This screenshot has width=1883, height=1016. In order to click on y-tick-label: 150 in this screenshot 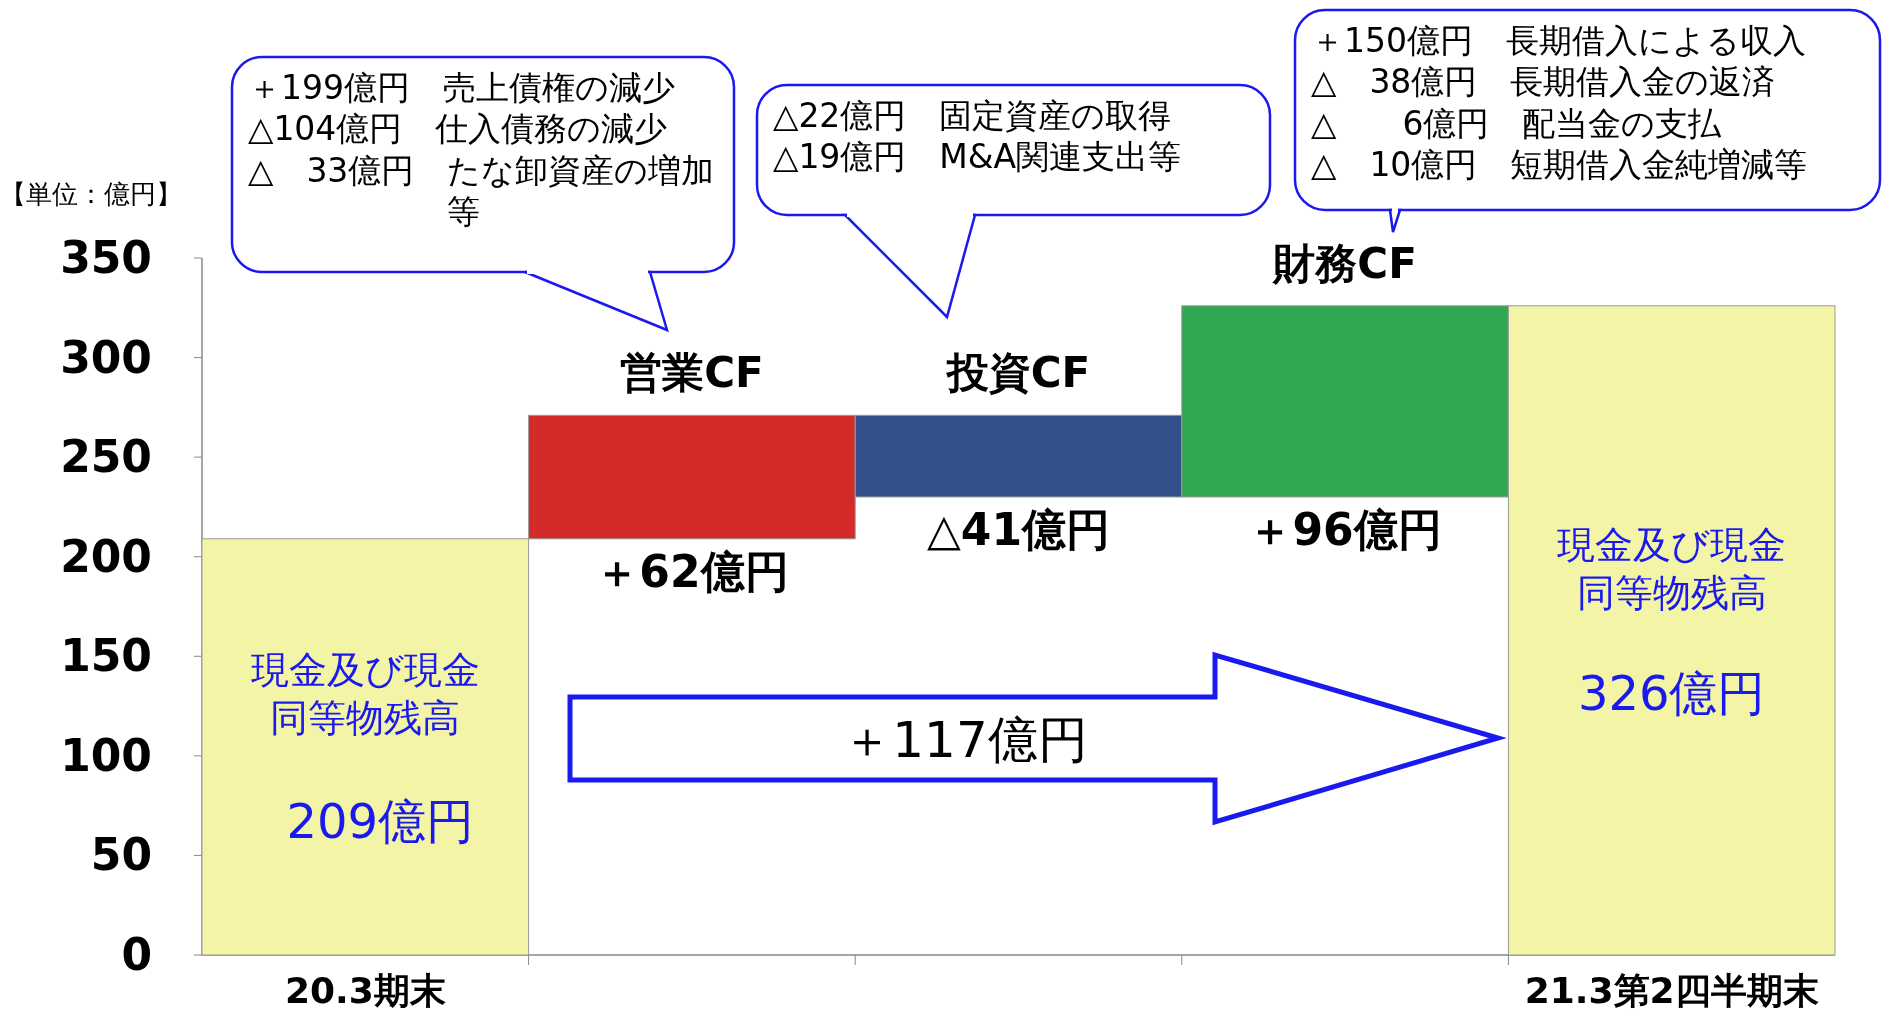, I will do `click(106, 656)`.